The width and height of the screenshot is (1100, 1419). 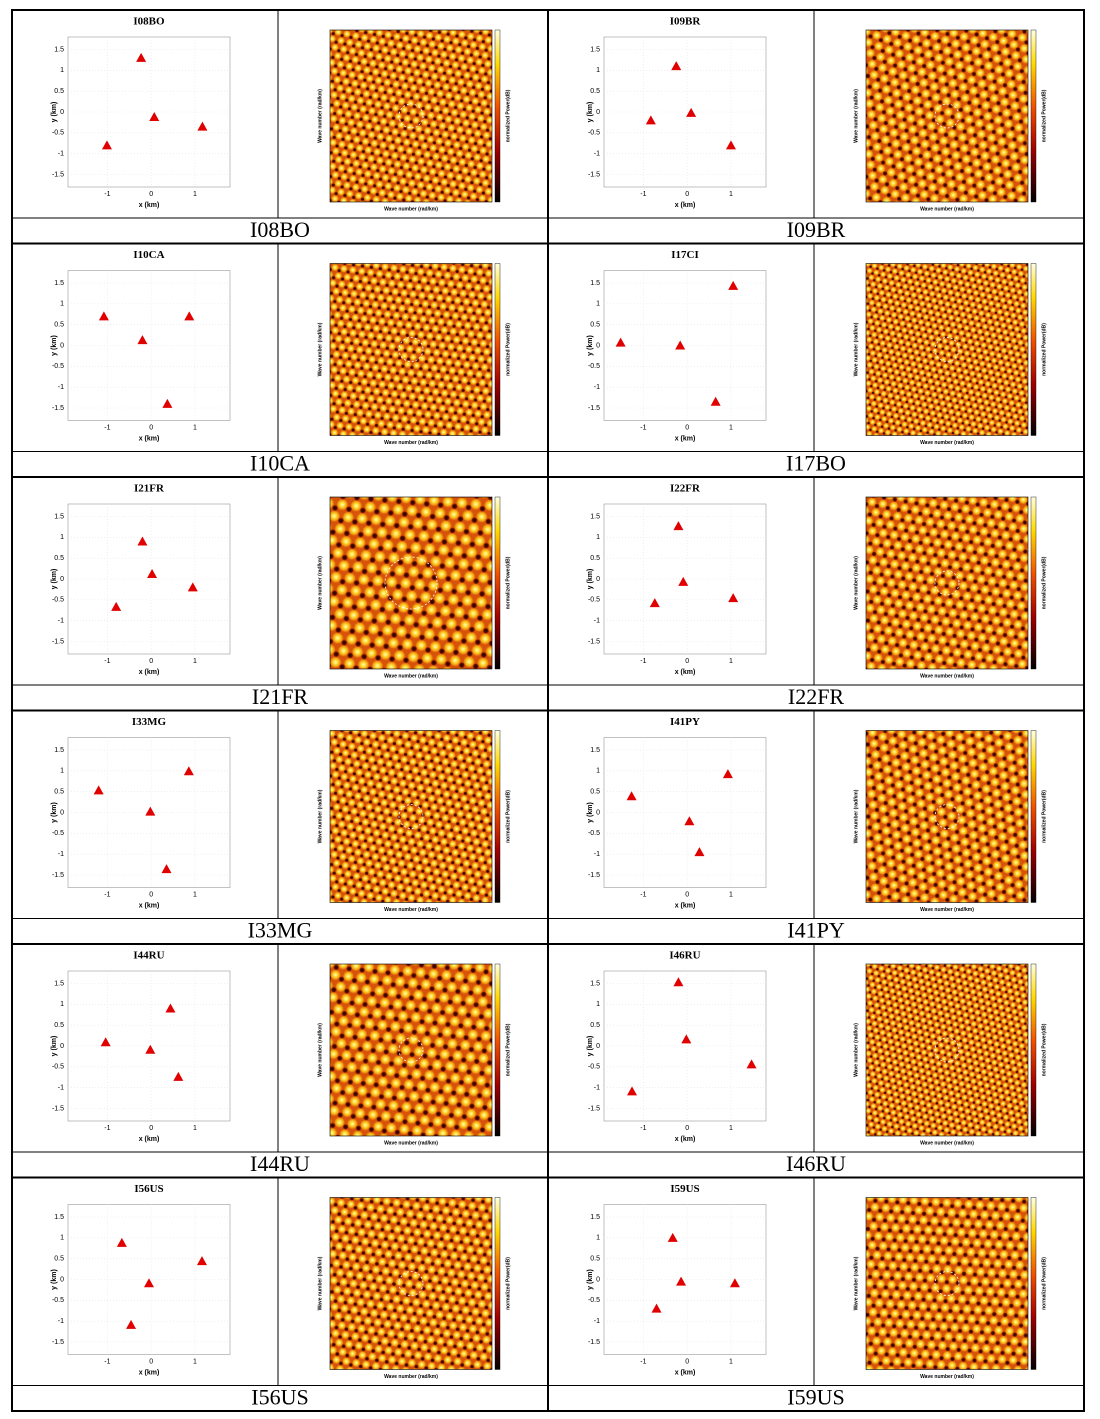 What do you see at coordinates (148, 1189) in the screenshot?
I see `plot-title: I56US` at bounding box center [148, 1189].